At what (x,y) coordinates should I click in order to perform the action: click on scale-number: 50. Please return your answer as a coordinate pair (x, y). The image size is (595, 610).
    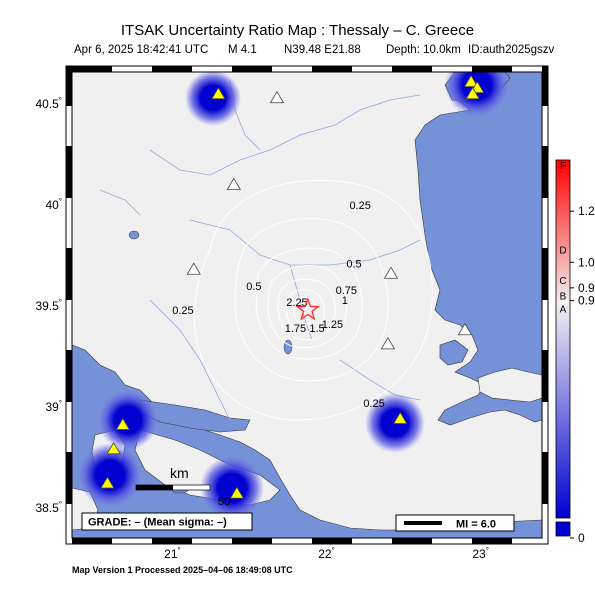
    Looking at the image, I should click on (224, 502).